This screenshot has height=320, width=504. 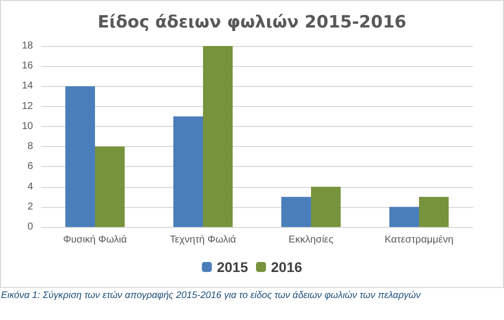 I want to click on y-tick-label: 0, so click(x=30, y=227).